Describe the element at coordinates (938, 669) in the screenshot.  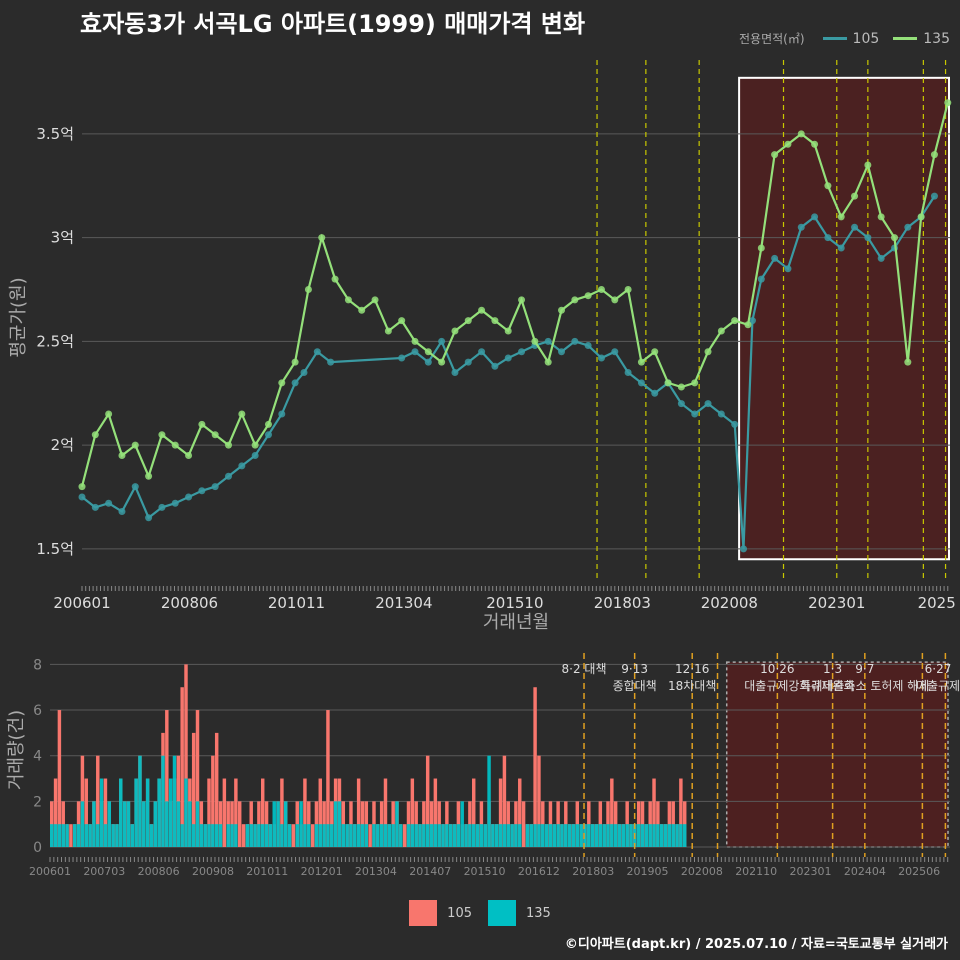
I see `policy-annotation: 6·27` at that location.